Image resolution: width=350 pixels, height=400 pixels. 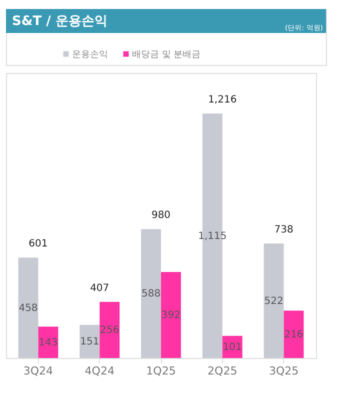 I want to click on legend-label: 배당금 및 분배금, so click(x=166, y=55).